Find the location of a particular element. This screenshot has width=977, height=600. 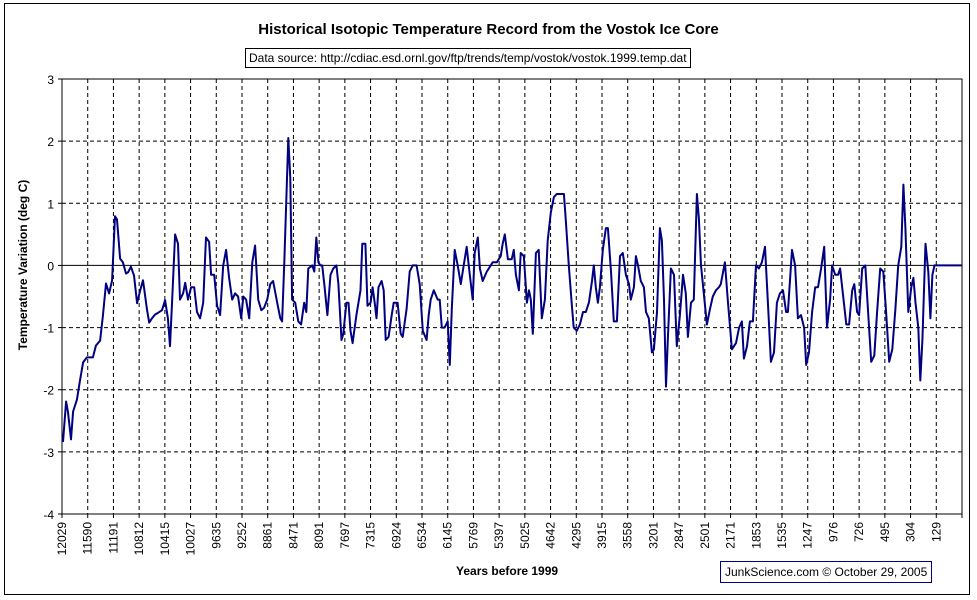

x-tick-label: 1247 is located at coordinates (808, 535).